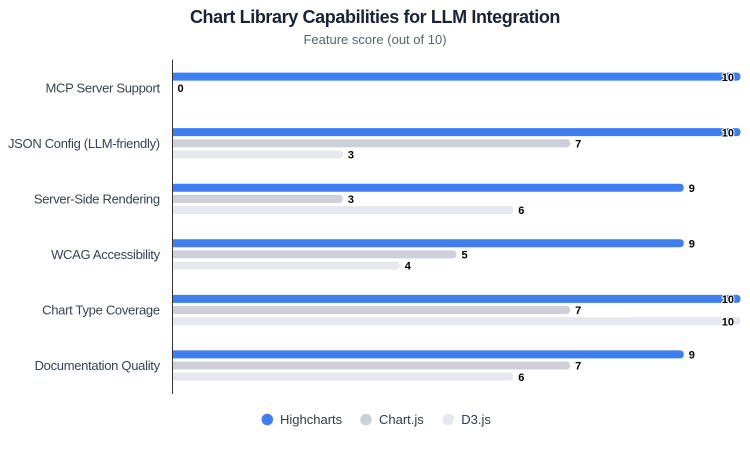 The image size is (750, 455). Describe the element at coordinates (374, 39) in the screenshot. I see `svg-text: Feature score (out of 10)` at that location.